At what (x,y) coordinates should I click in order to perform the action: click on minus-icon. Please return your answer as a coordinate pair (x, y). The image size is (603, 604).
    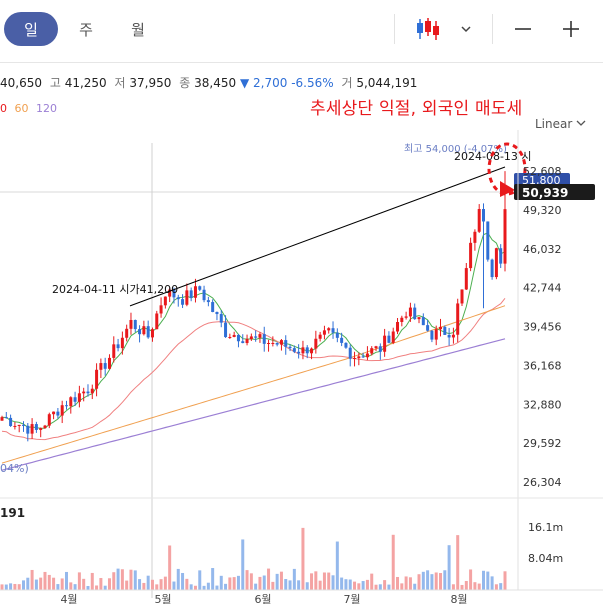
    Looking at the image, I should click on (523, 29).